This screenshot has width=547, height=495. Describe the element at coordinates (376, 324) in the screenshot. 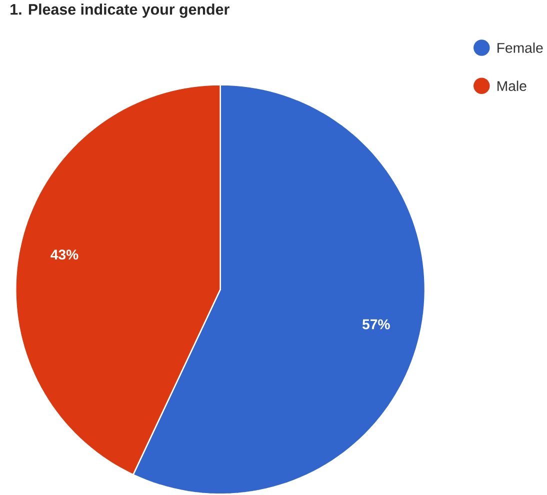

I see `data-label: 57%` at that location.